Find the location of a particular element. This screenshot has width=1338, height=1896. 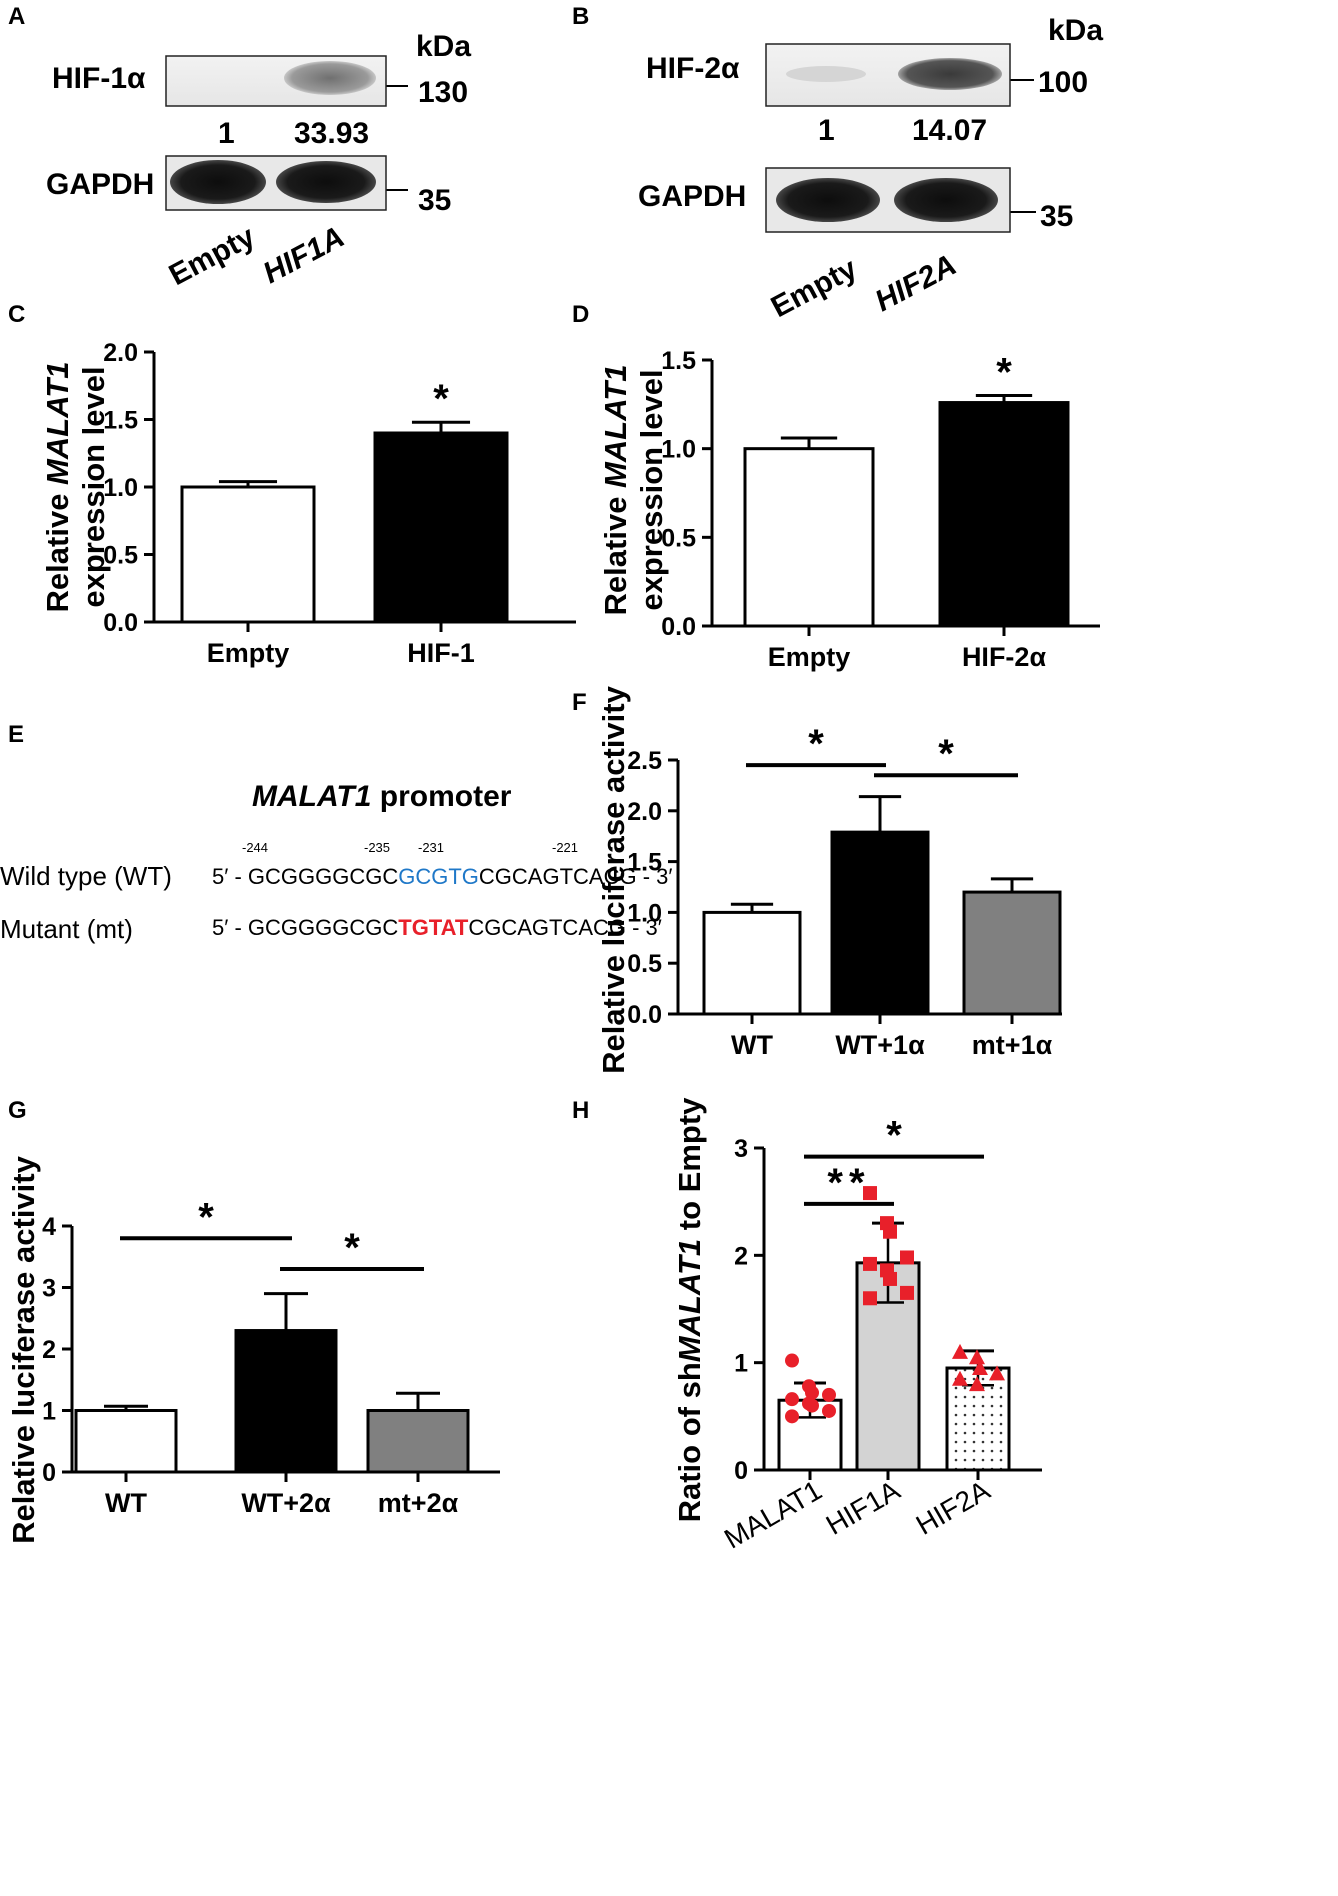

panel-letter-h: H is located at coordinates (580, 1110).